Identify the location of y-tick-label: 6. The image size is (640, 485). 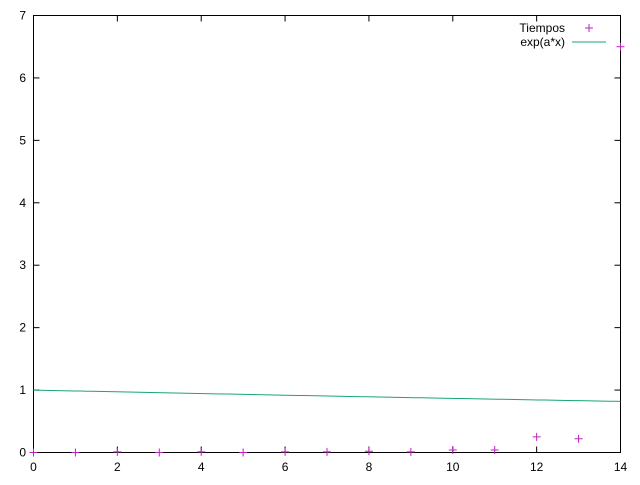
(22, 78).